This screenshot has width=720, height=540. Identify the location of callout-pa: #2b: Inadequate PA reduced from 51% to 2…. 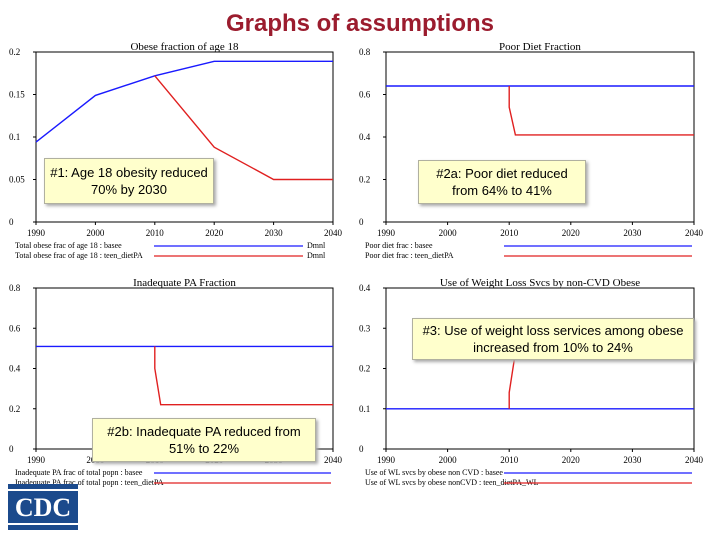
(204, 440).